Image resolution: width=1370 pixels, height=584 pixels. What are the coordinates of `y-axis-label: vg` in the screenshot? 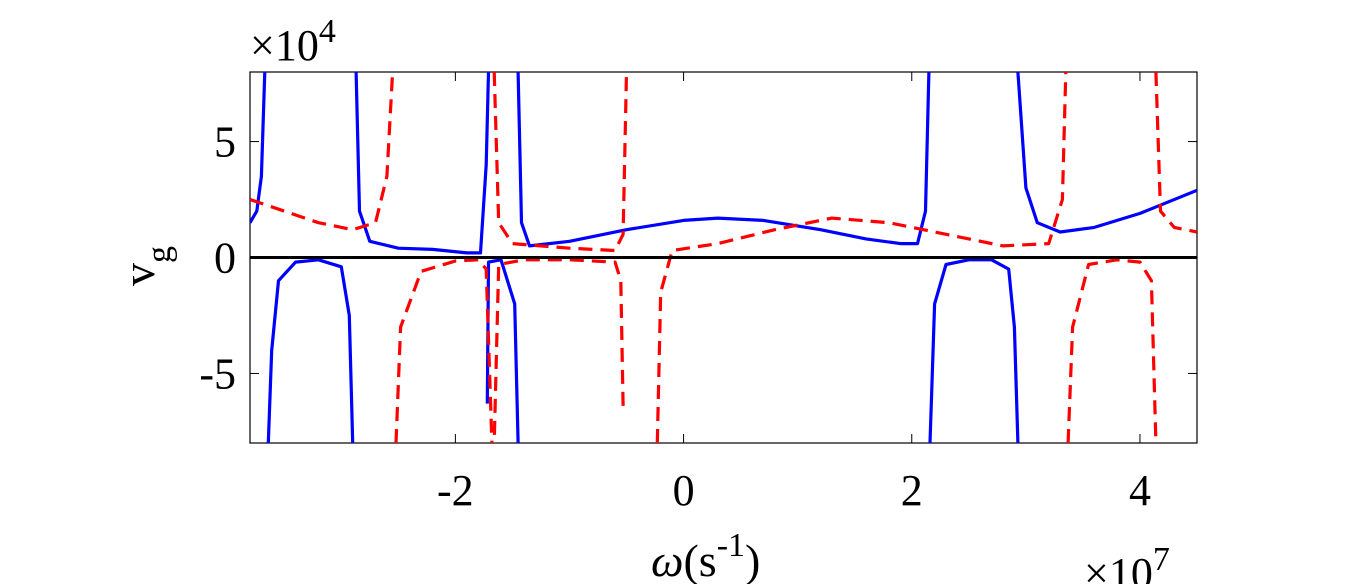 It's located at (145, 266).